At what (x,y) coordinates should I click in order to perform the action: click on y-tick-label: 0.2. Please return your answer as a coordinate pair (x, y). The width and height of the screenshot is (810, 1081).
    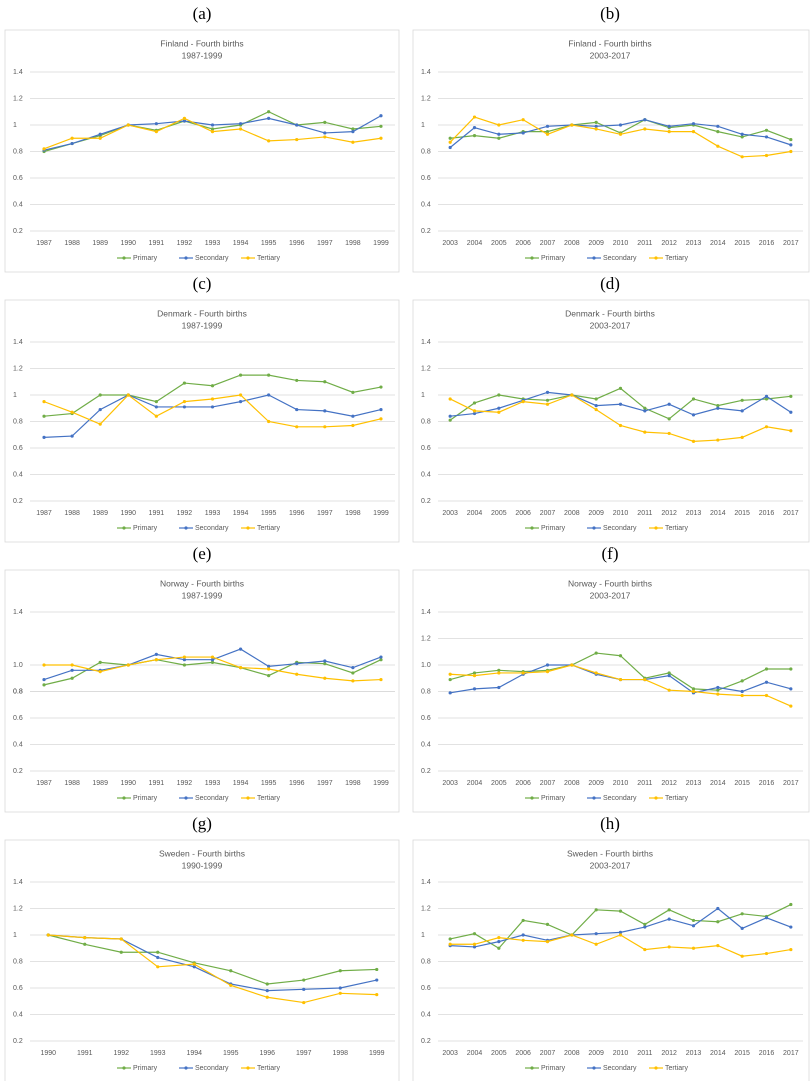
    Looking at the image, I should click on (426, 1041).